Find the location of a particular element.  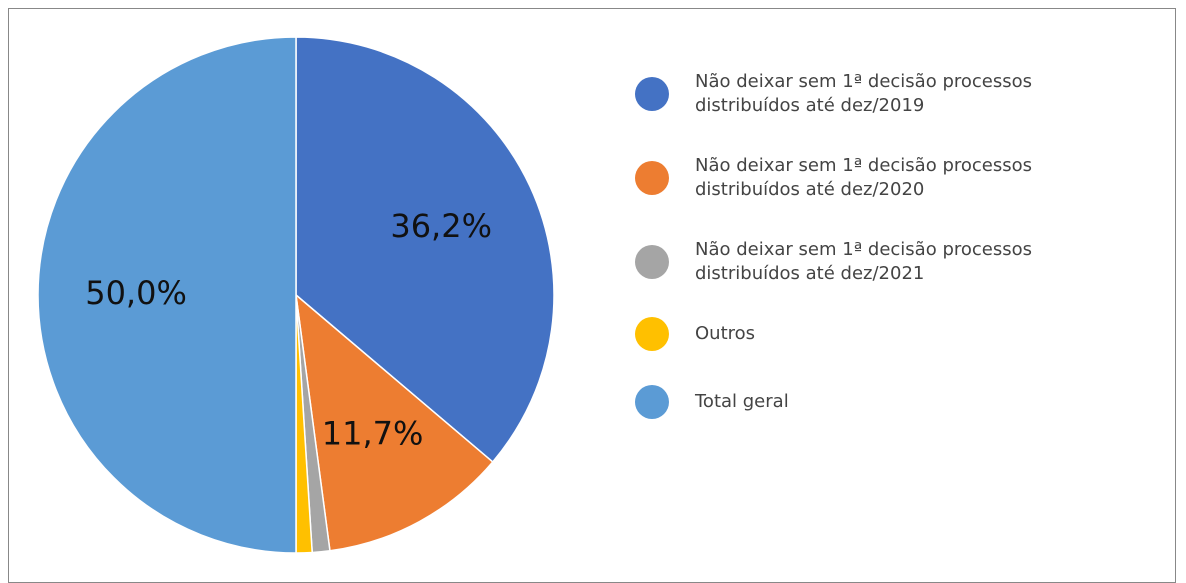

value-label: 36,2% is located at coordinates (441, 226).